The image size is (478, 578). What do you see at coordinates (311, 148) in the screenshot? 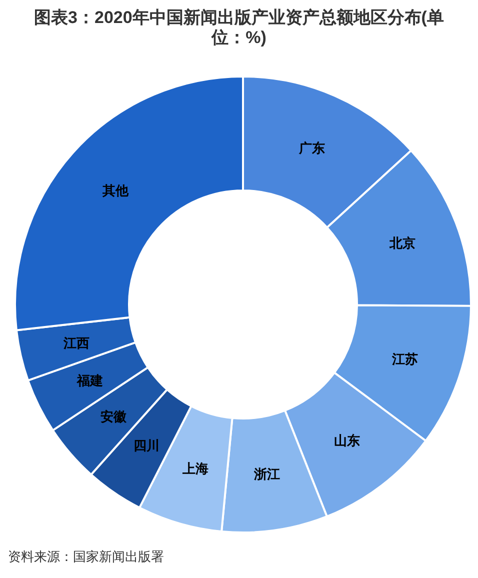
I see `slice-label: 广东` at bounding box center [311, 148].